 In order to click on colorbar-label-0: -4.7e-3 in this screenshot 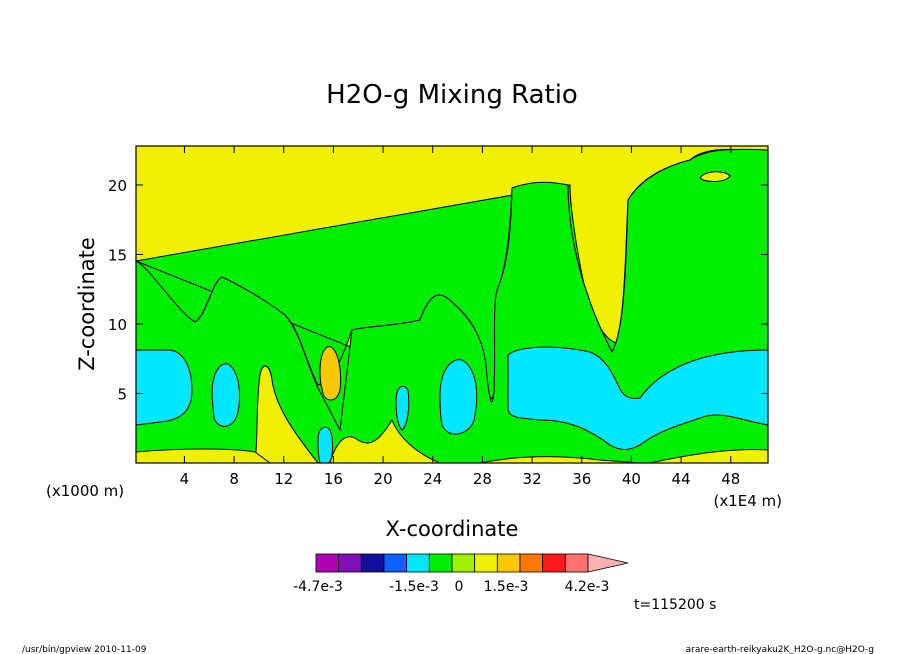, I will do `click(318, 587)`.